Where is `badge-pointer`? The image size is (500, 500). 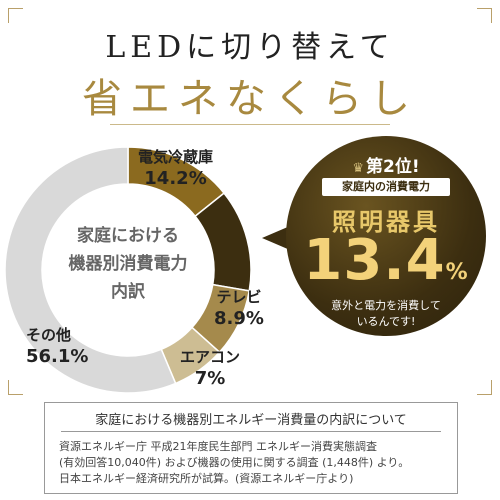 badge-pointer is located at coordinates (276, 238).